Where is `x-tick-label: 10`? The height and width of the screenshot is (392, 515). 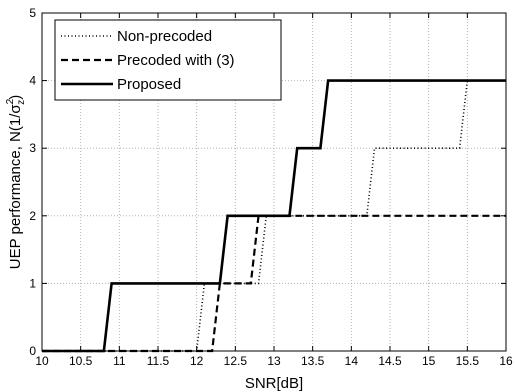 x-tick-label: 10 is located at coordinates (42, 361).